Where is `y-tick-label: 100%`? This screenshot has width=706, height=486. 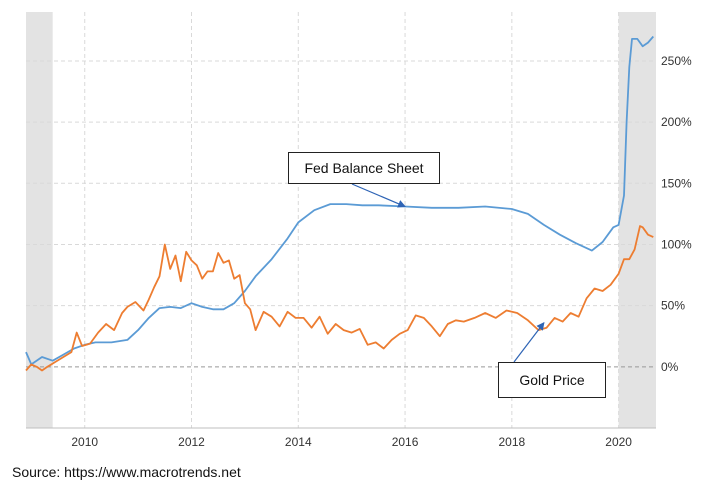
y-tick-label: 100% is located at coordinates (676, 244).